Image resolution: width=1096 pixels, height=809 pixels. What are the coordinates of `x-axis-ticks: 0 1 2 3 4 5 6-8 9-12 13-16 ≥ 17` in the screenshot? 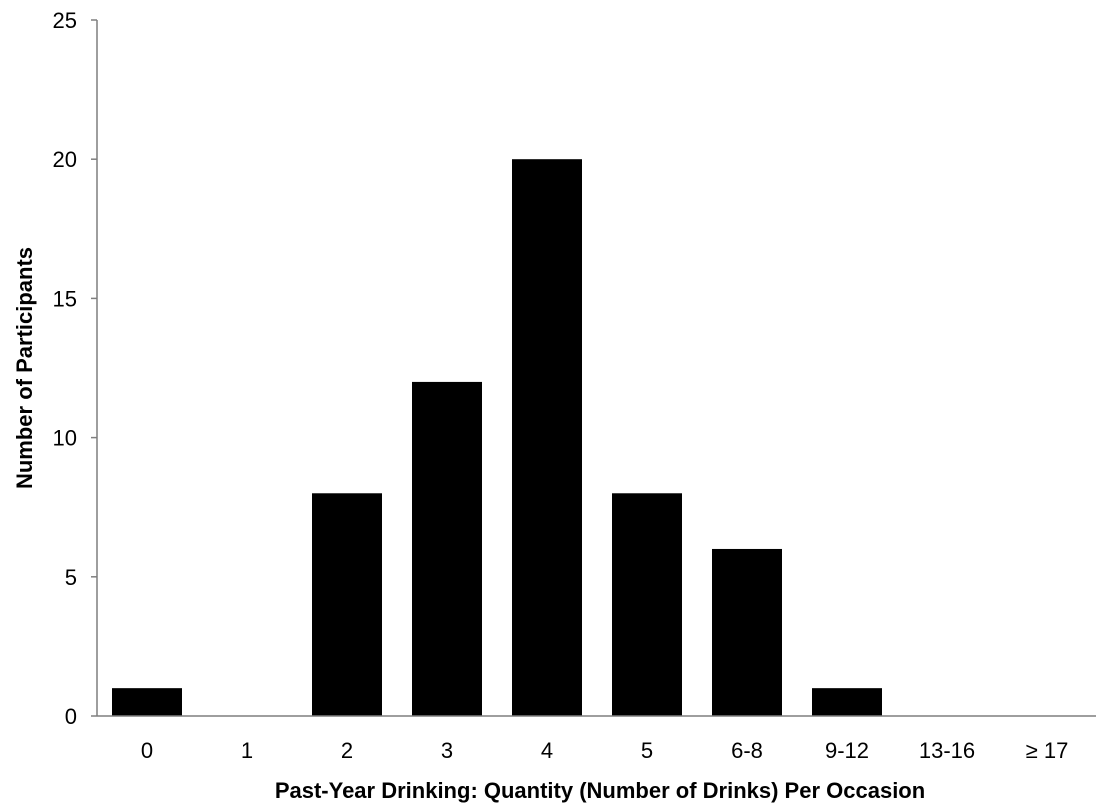 It's located at (604, 750).